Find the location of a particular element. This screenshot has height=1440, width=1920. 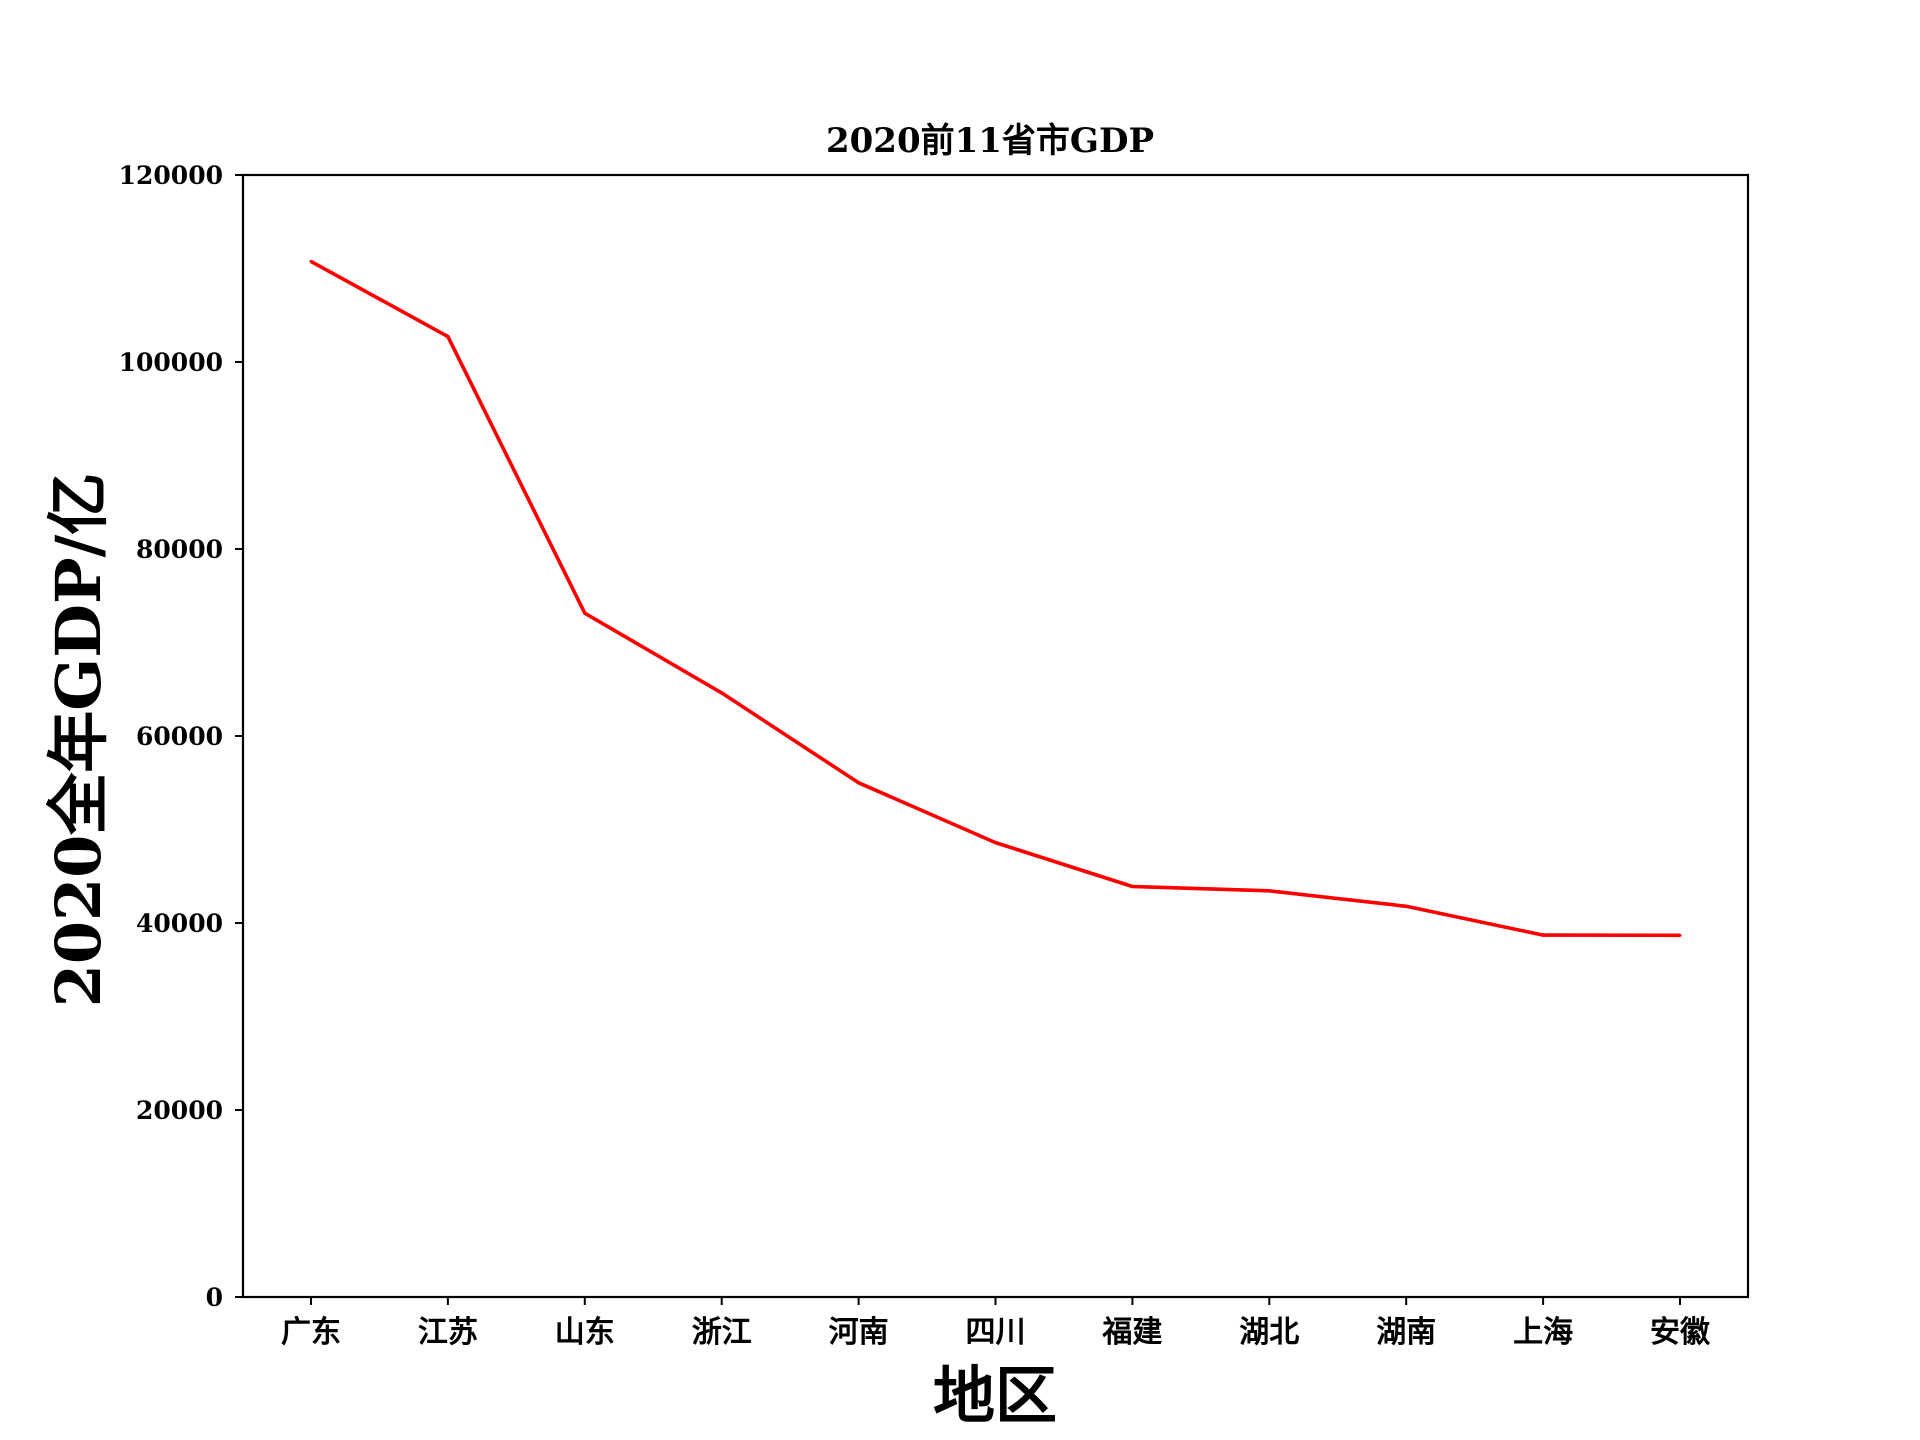

chart-title: 2020前11省市GDP is located at coordinates (990, 141).